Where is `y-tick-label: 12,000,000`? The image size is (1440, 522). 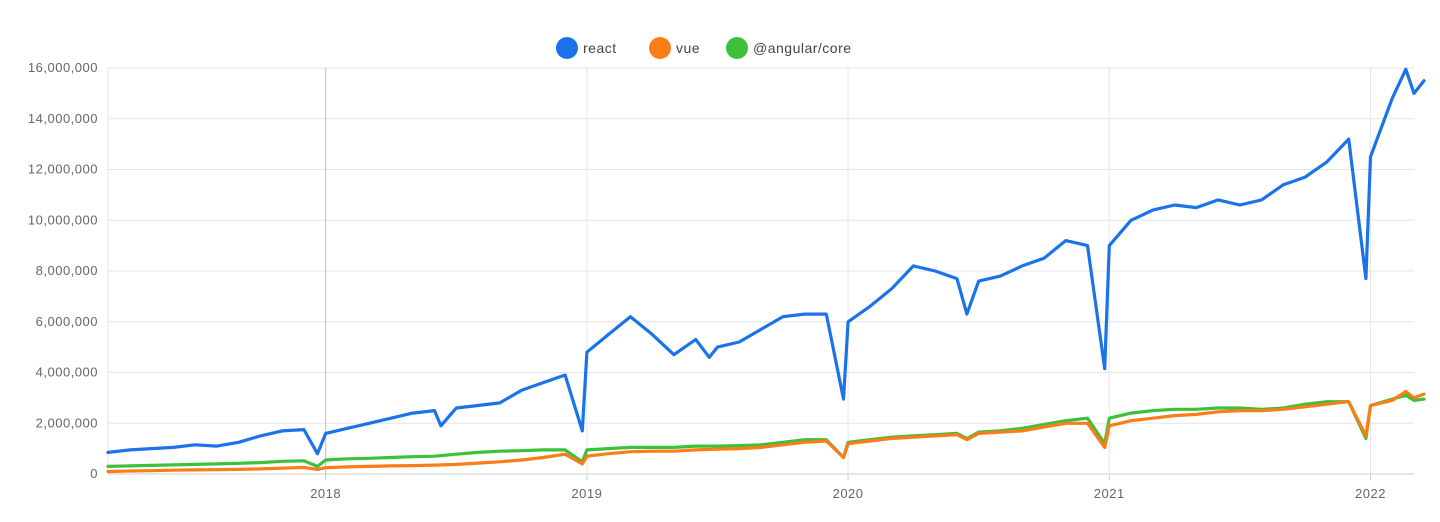 y-tick-label: 12,000,000 is located at coordinates (63, 169).